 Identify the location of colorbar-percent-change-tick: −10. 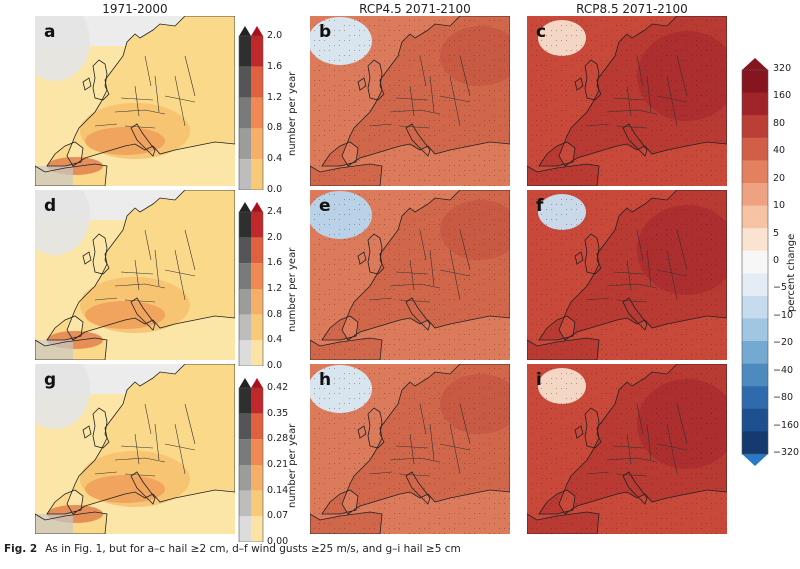
(783, 315).